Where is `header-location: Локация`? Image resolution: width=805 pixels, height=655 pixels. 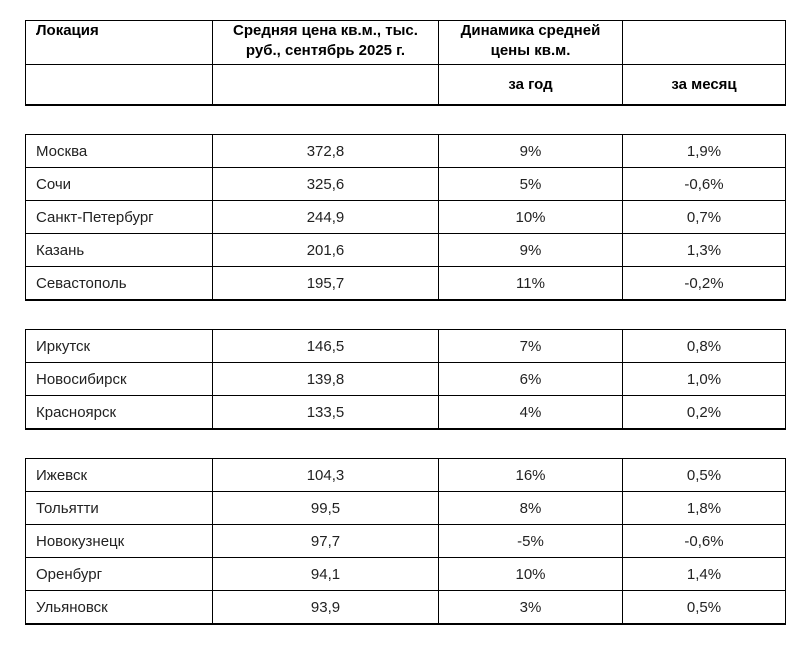
header-location: Локация is located at coordinates (119, 42).